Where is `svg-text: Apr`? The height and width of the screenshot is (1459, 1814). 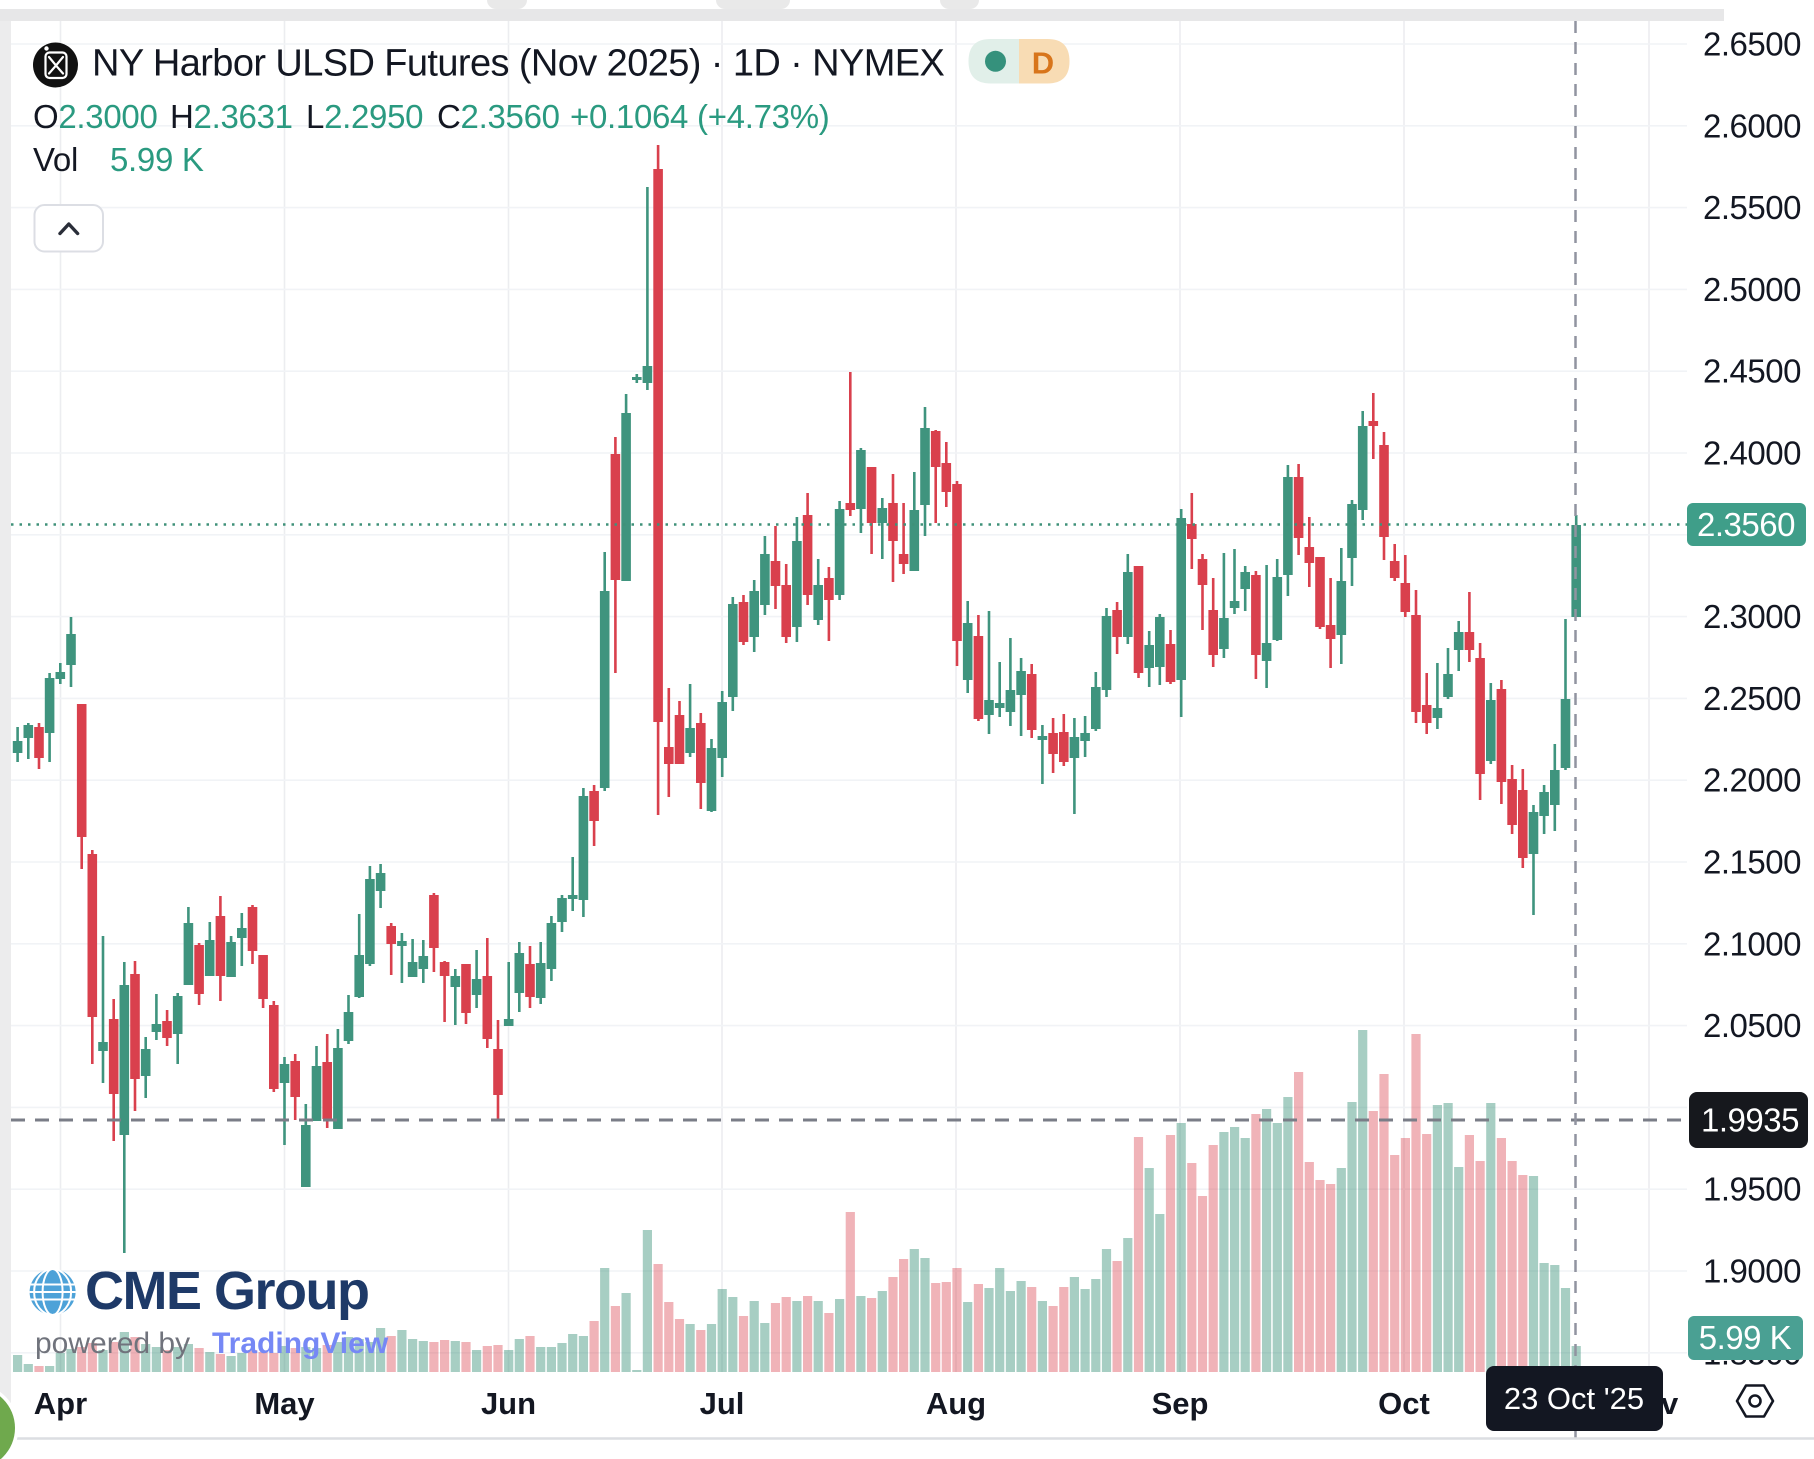
svg-text: Apr is located at coordinates (60, 1403).